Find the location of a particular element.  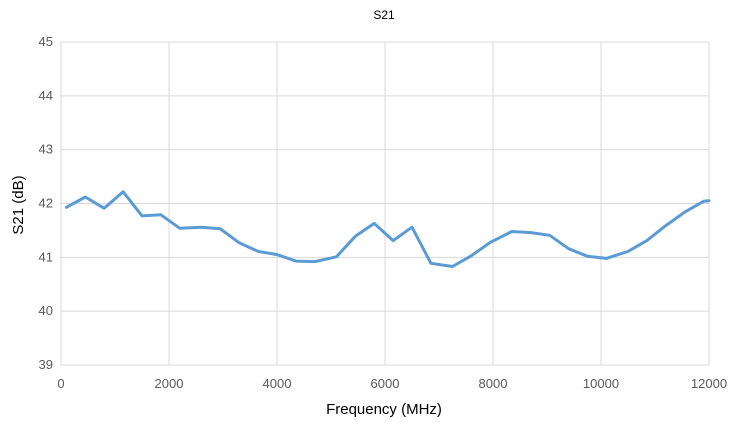

y-tick-label: 44 is located at coordinates (46, 95).